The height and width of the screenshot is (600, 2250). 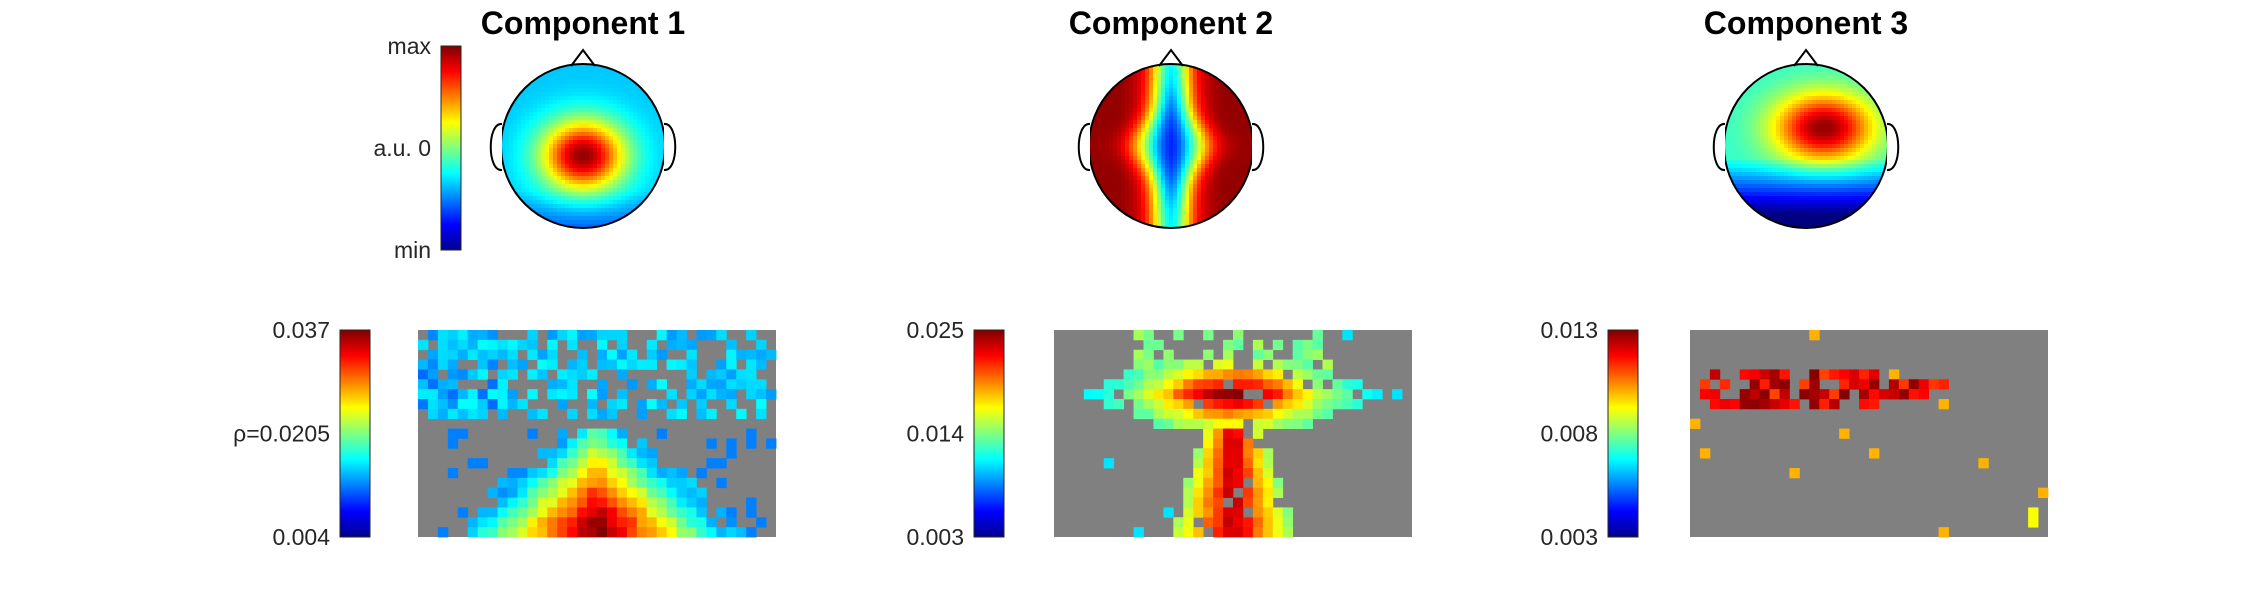 What do you see at coordinates (935, 537) in the screenshot?
I see `matrix-colorbar-label: 0.003` at bounding box center [935, 537].